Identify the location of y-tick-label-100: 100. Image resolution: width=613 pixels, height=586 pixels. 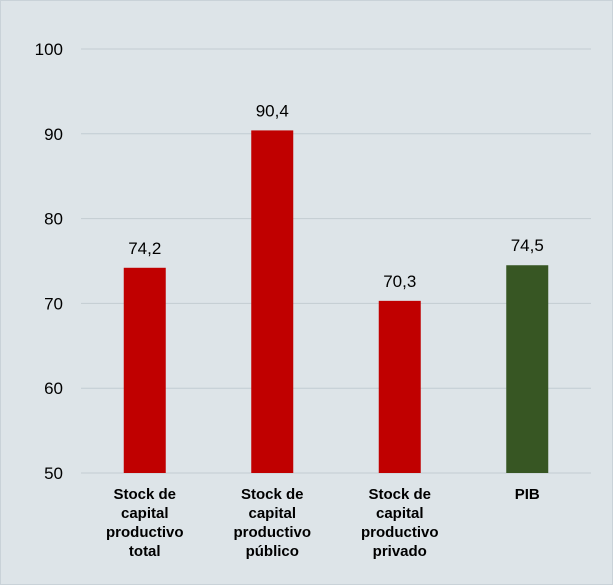
(49, 49).